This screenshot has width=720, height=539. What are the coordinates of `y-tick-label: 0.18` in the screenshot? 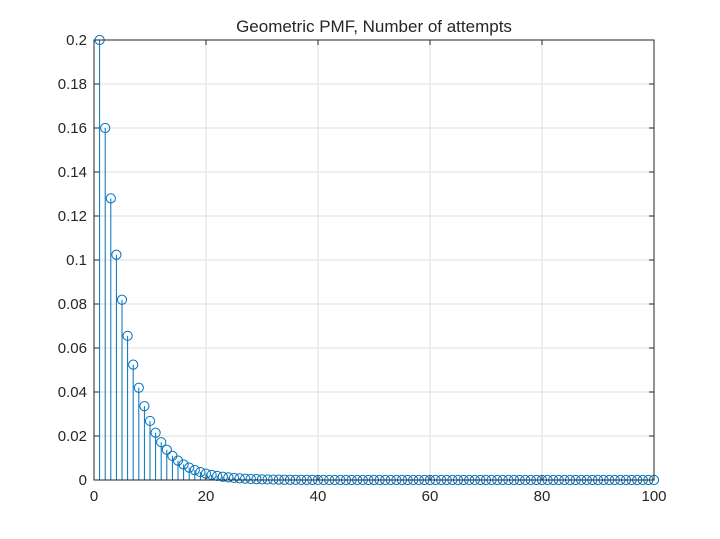 It's located at (72, 84).